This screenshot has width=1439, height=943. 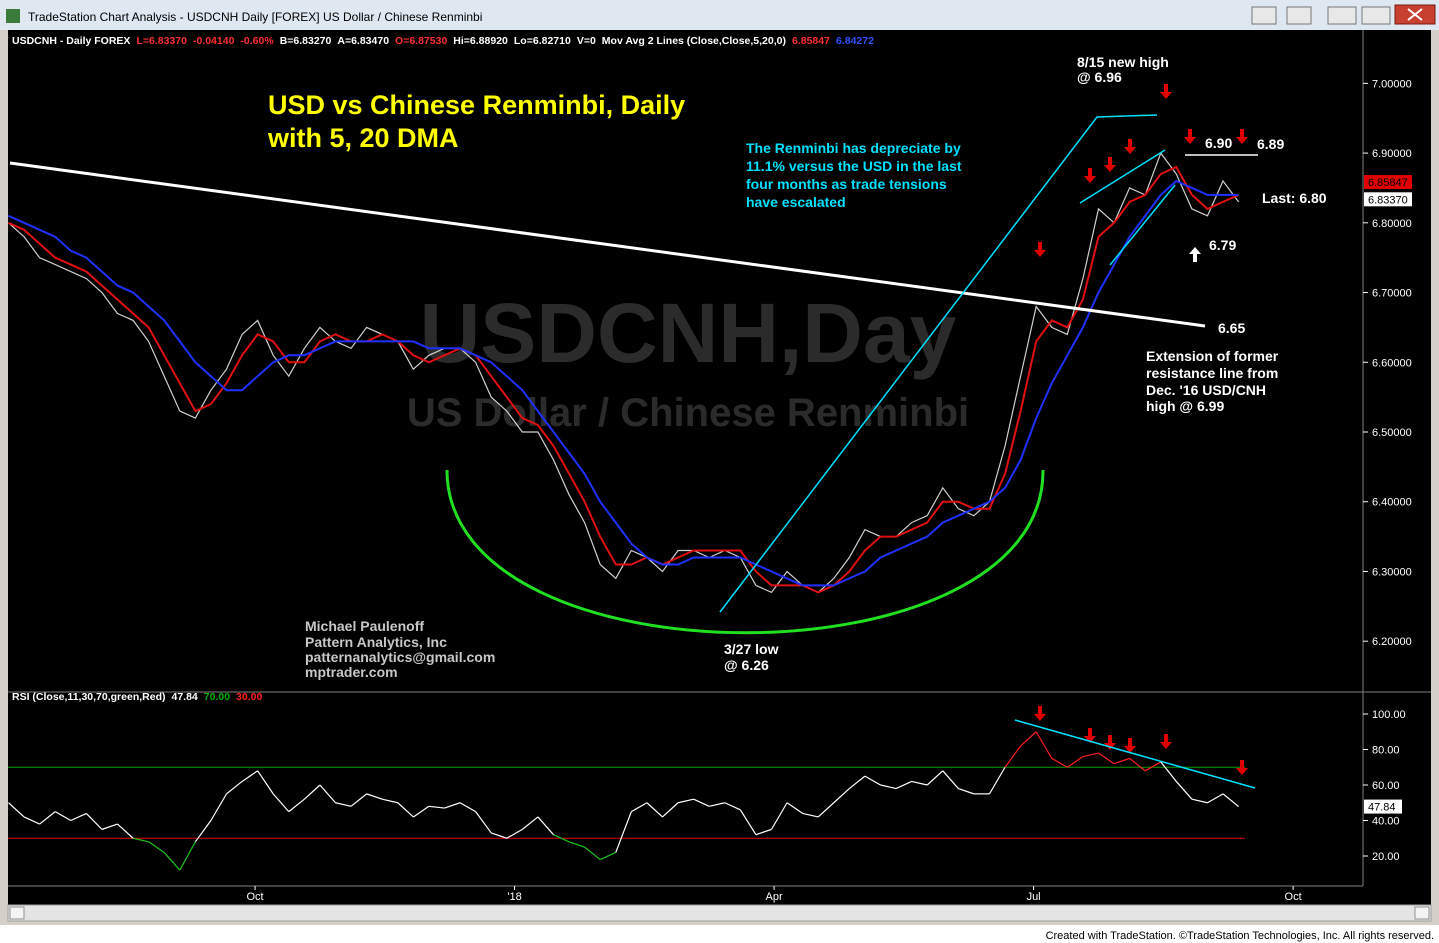 I want to click on annotation: high @ 6.99, so click(x=1185, y=406).